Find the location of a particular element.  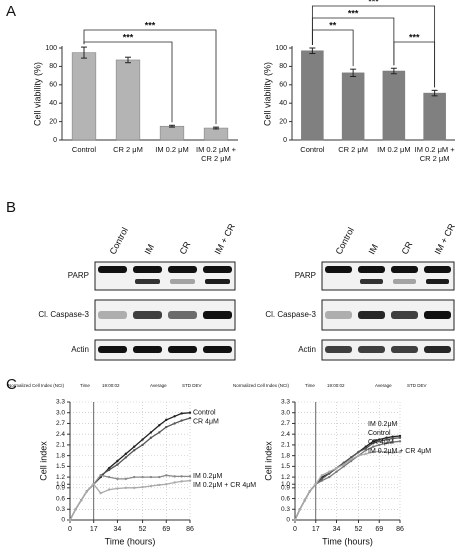

x-tick-label: 52 is located at coordinates (143, 529).